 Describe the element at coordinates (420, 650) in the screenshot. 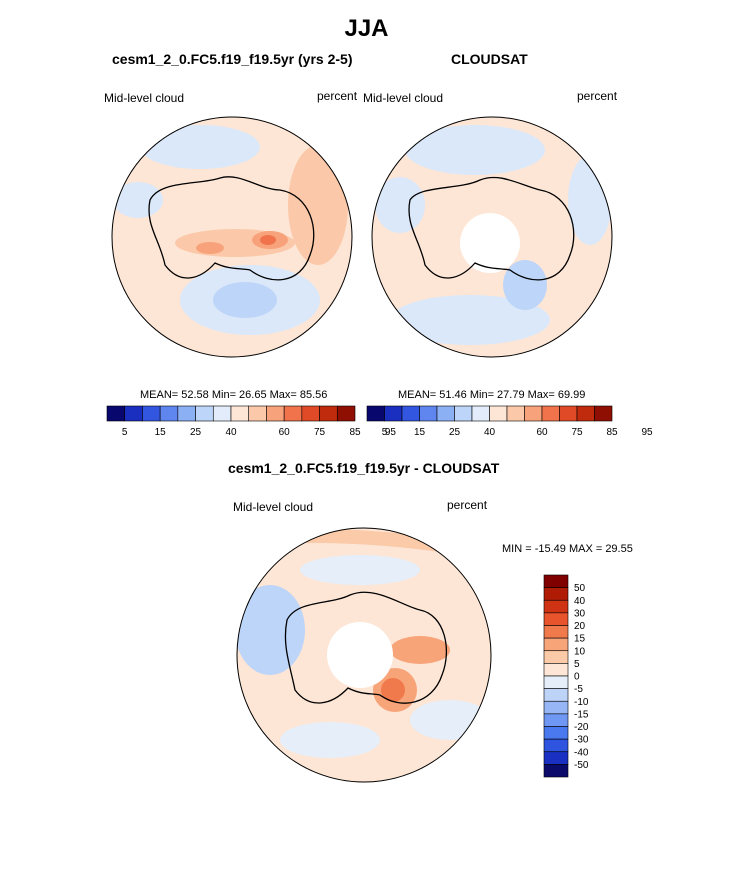

I see `diff-positive-region` at that location.